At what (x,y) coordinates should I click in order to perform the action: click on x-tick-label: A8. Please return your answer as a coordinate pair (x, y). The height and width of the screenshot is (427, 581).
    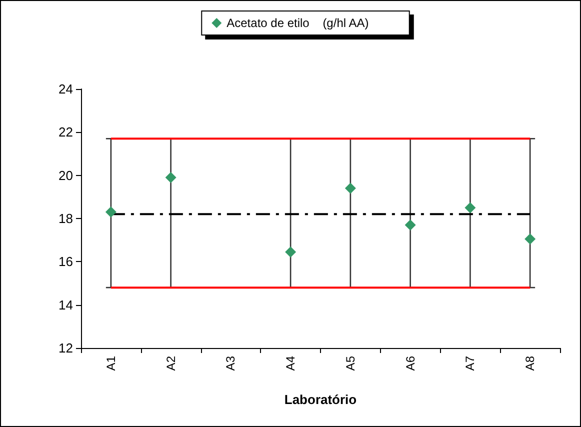
    Looking at the image, I should click on (530, 363).